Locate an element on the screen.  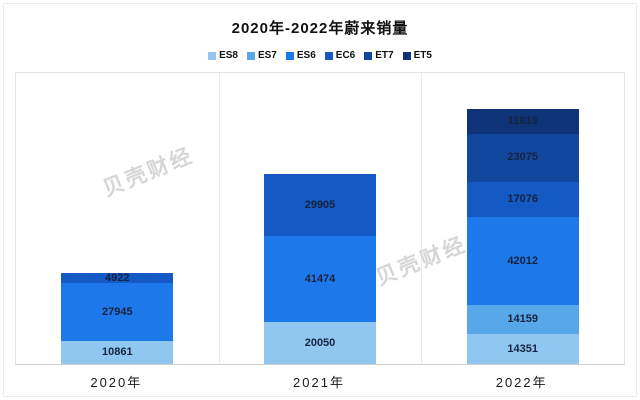
x-axis-label-2020年: 2020年 is located at coordinates (116, 382).